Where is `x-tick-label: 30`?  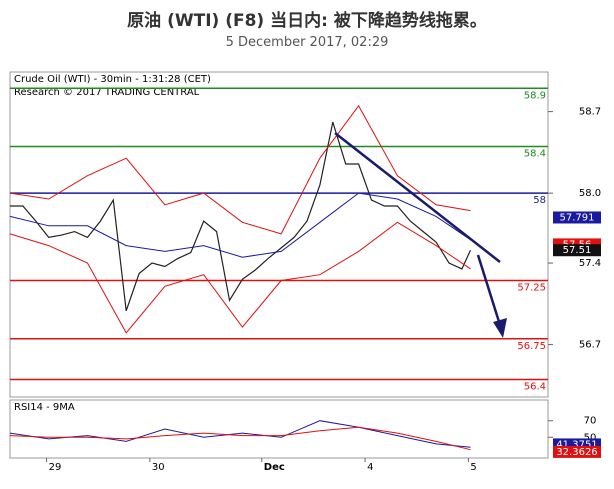
x-tick-label: 30 is located at coordinates (158, 467).